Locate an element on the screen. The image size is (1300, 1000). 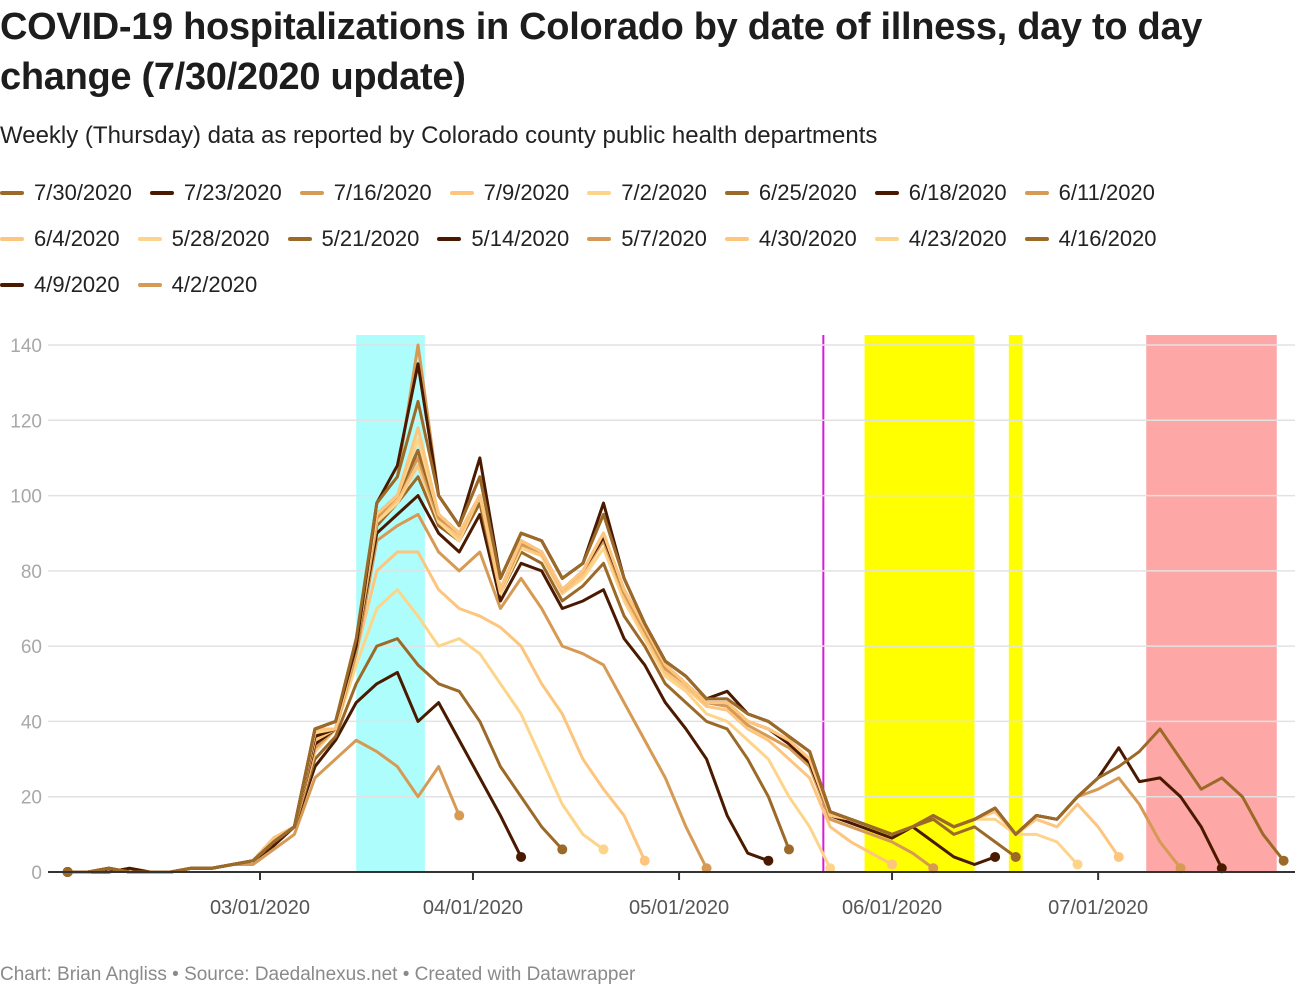
x-tick-label: 04/01/2020 is located at coordinates (473, 908).